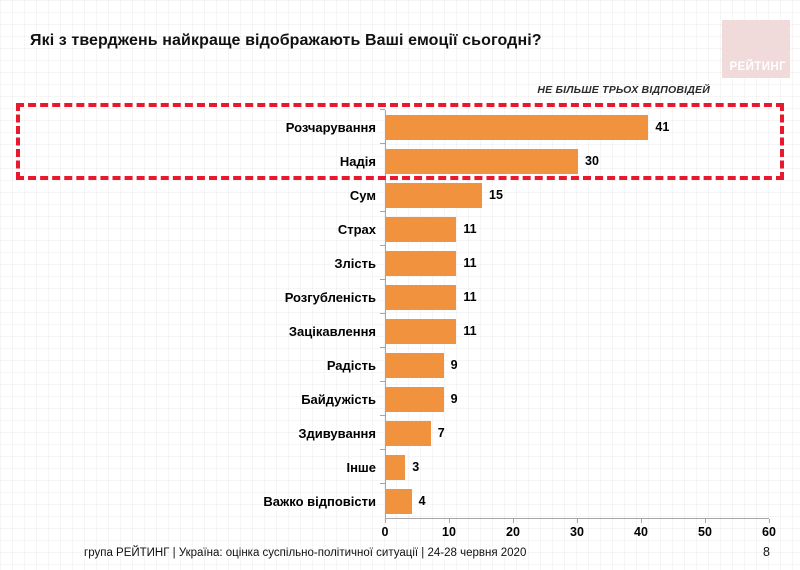 Image resolution: width=800 pixels, height=570 pixels. I want to click on category-label: Здивування, so click(337, 433).